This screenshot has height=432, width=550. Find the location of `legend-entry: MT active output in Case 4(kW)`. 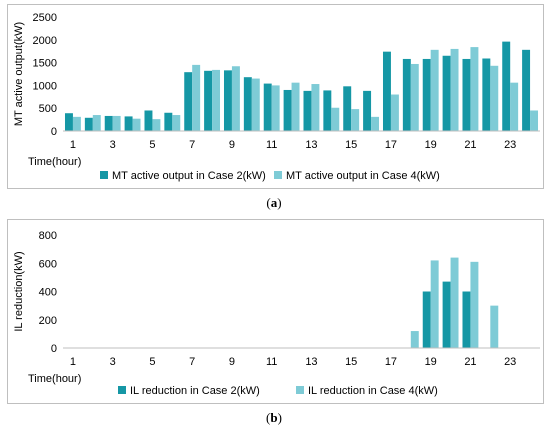

legend-entry: MT active output in Case 4(kW) is located at coordinates (363, 176).